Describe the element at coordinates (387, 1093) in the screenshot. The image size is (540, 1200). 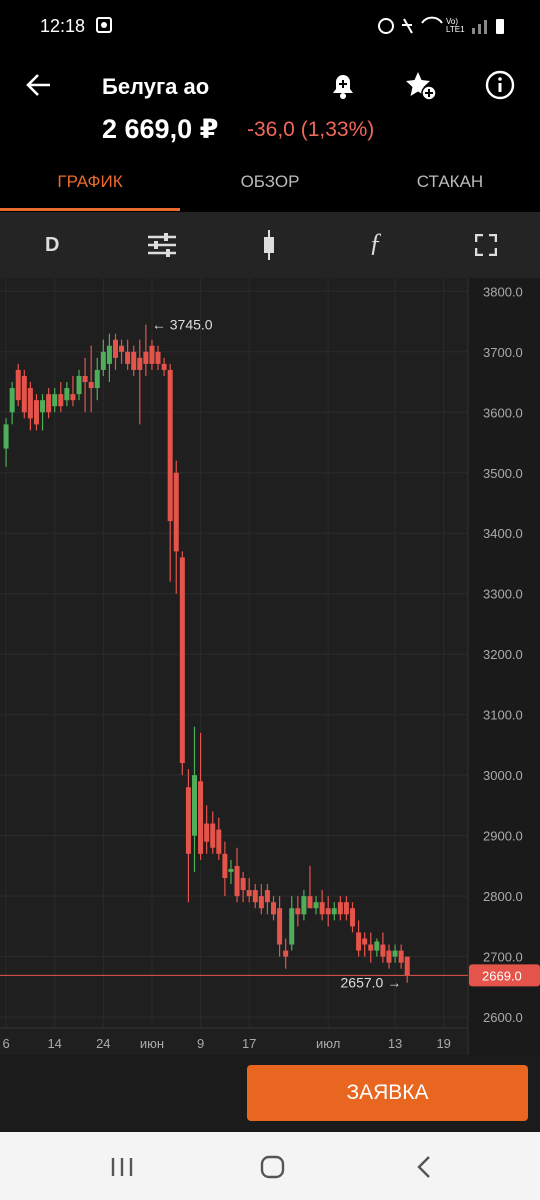
I see `order-button: ЗАЯВКА` at that location.